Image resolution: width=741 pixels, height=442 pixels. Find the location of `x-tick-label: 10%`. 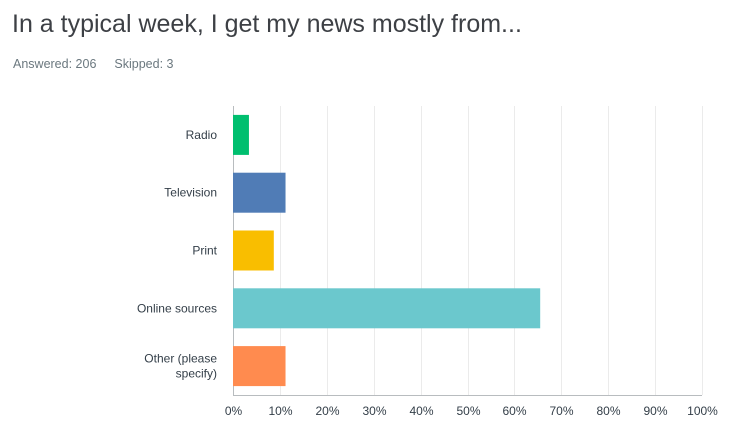

x-tick-label: 10% is located at coordinates (280, 411).